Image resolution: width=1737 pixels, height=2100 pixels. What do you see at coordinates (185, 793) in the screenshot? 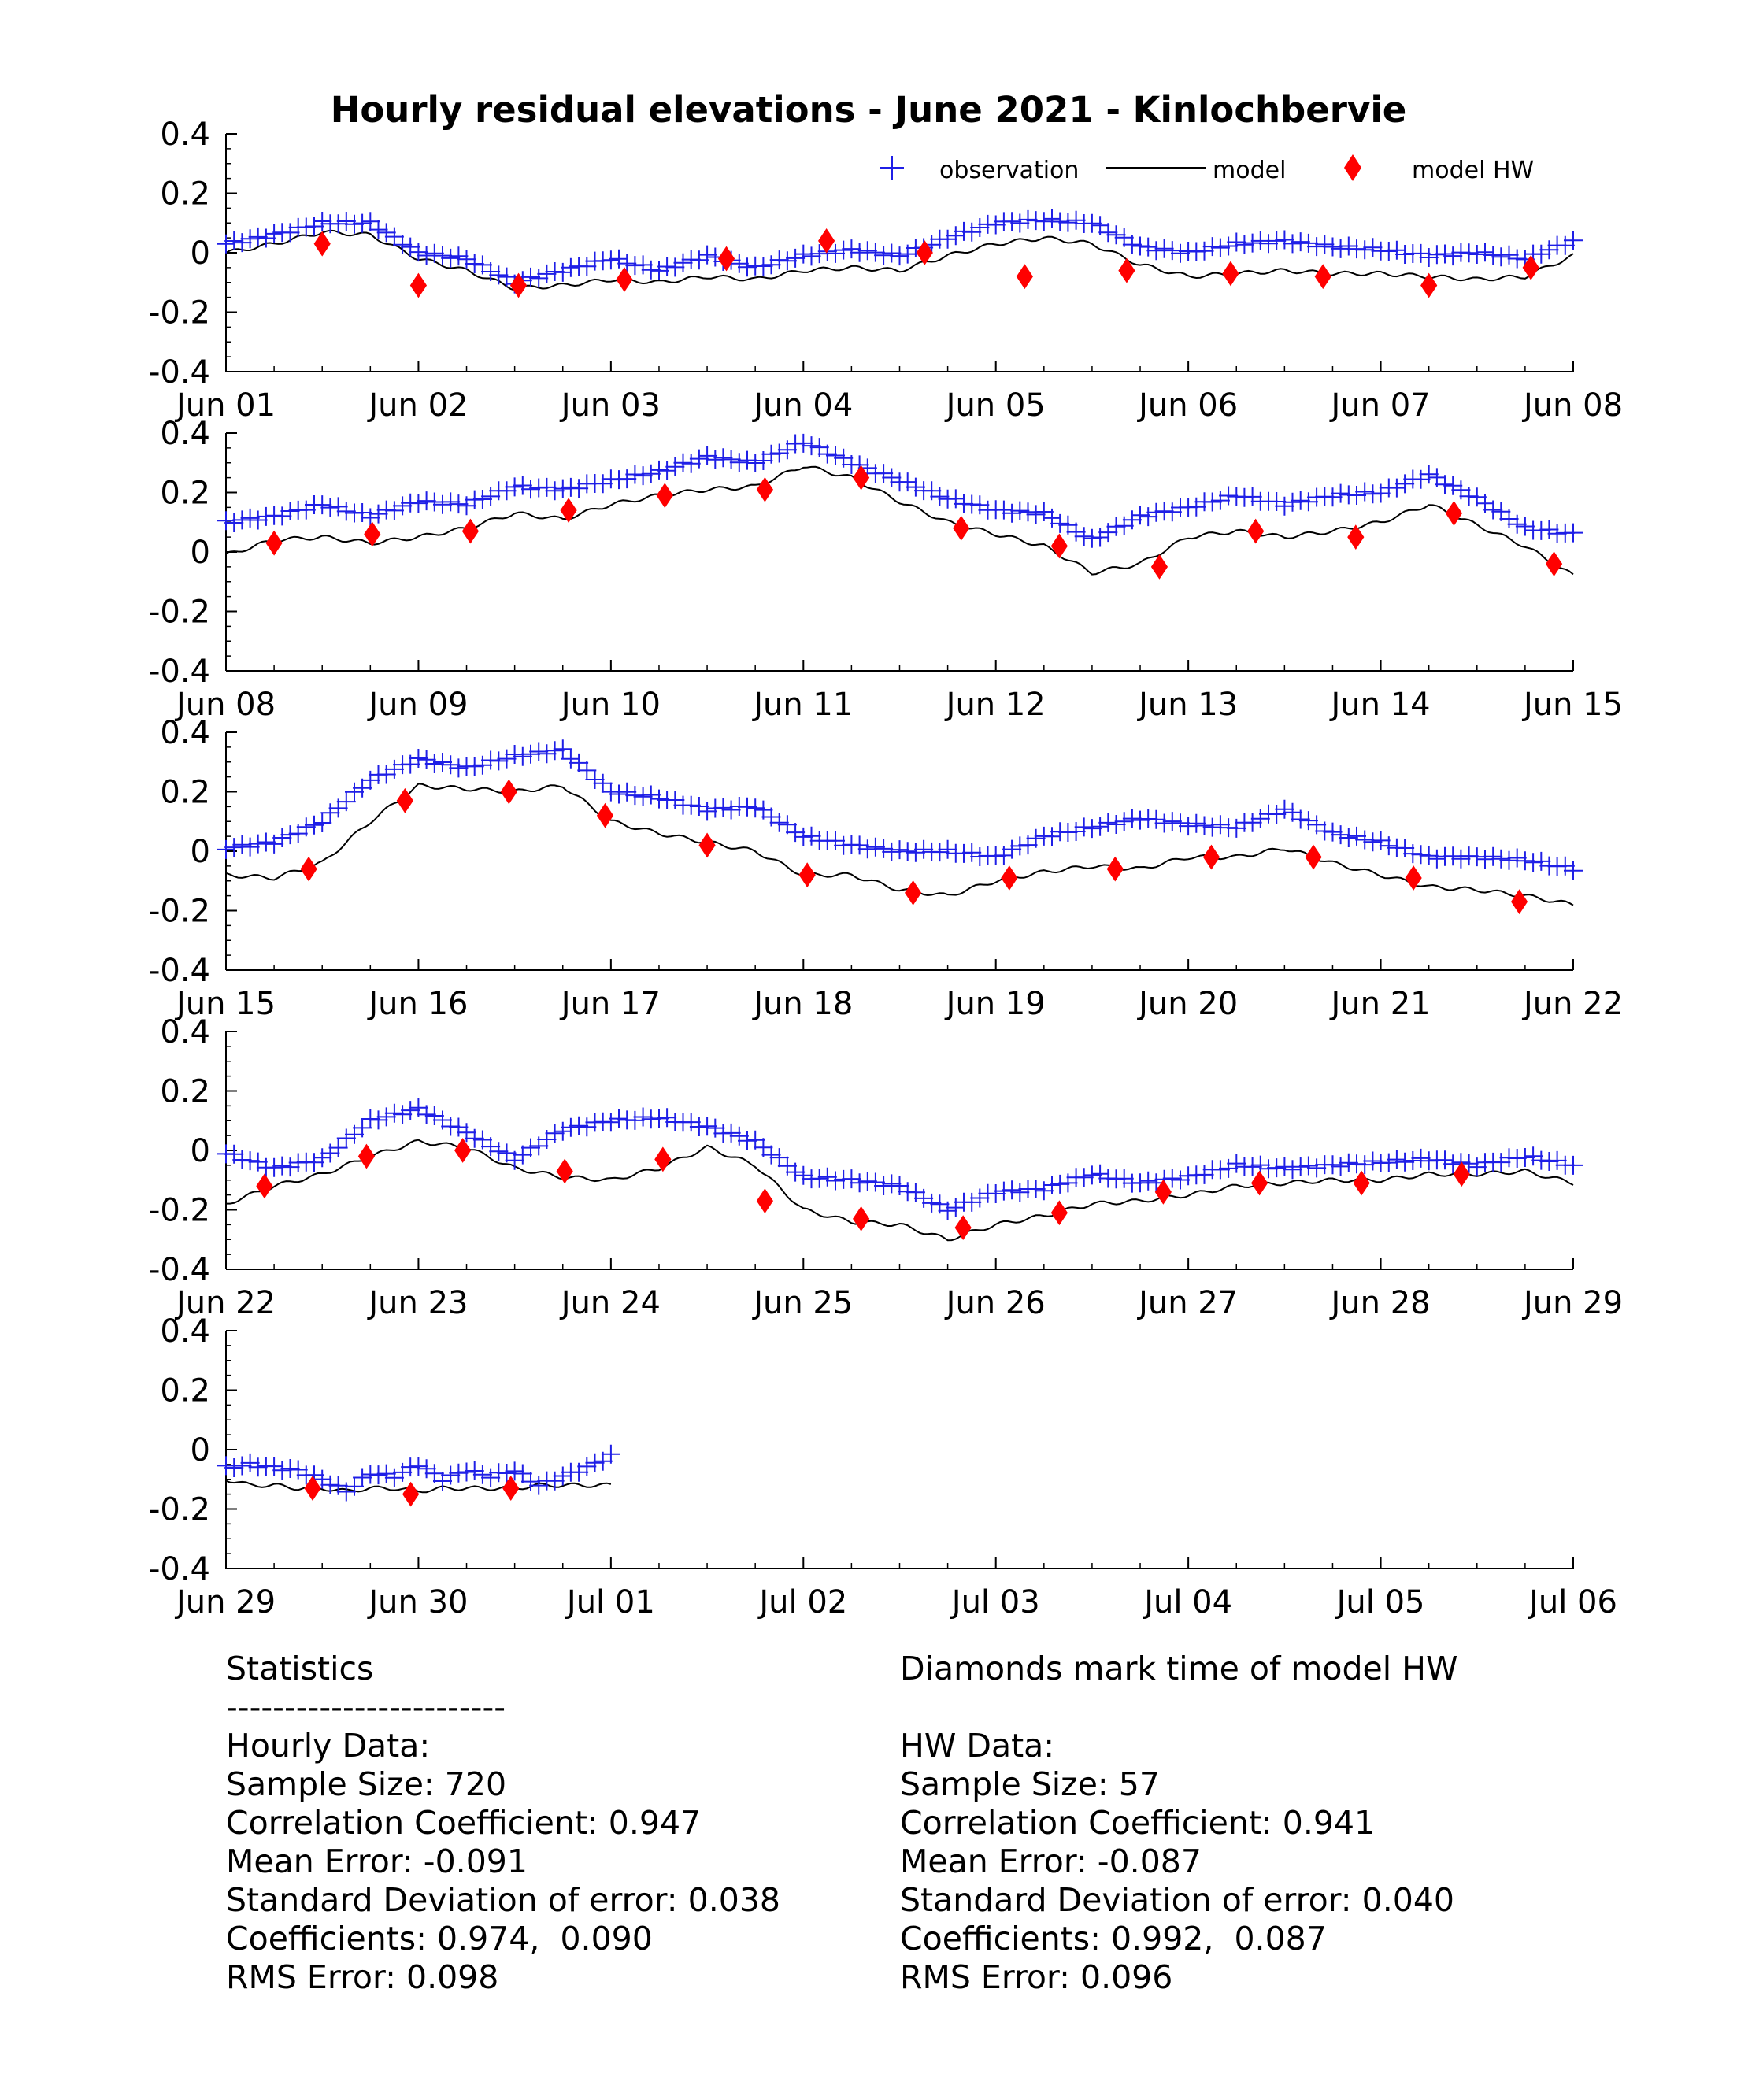
I see `y-tick-label: 0.2` at bounding box center [185, 793].